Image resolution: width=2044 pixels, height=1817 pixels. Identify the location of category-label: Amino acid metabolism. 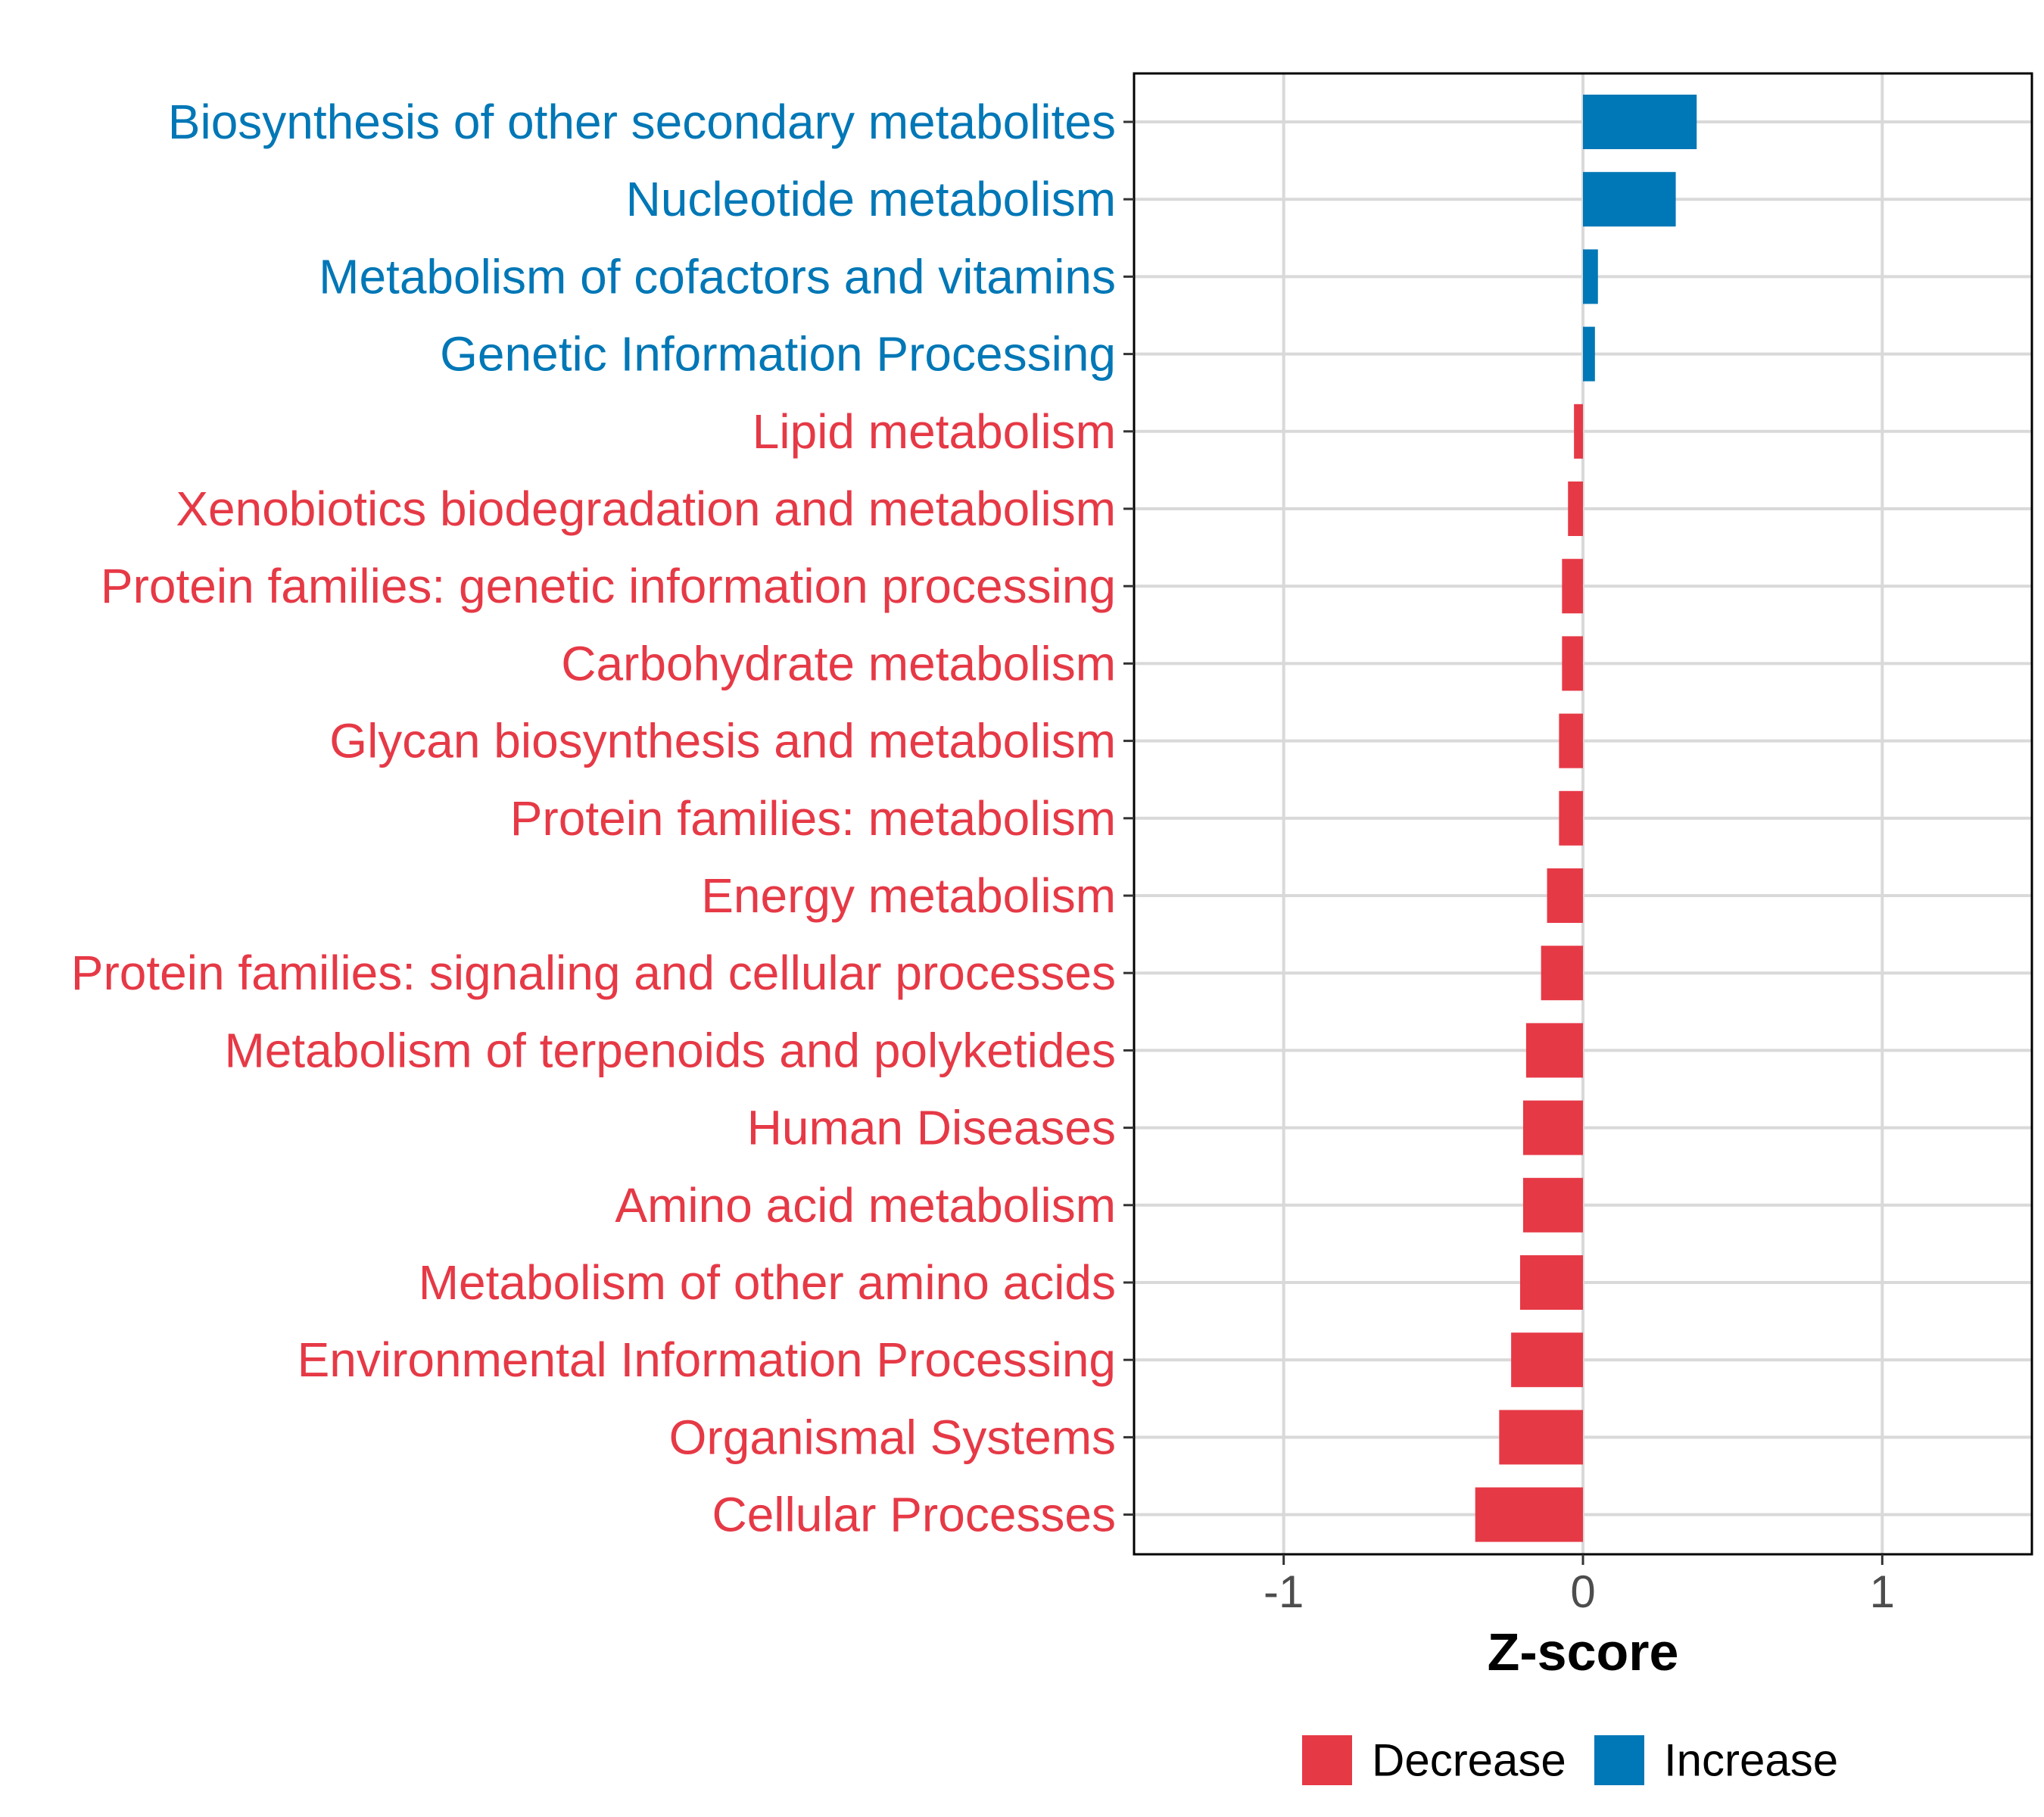
(865, 1205).